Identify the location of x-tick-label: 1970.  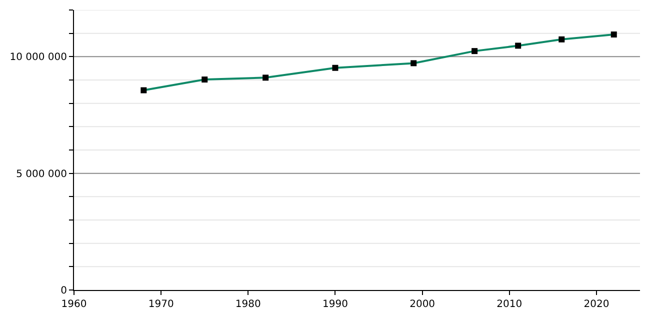
(161, 304).